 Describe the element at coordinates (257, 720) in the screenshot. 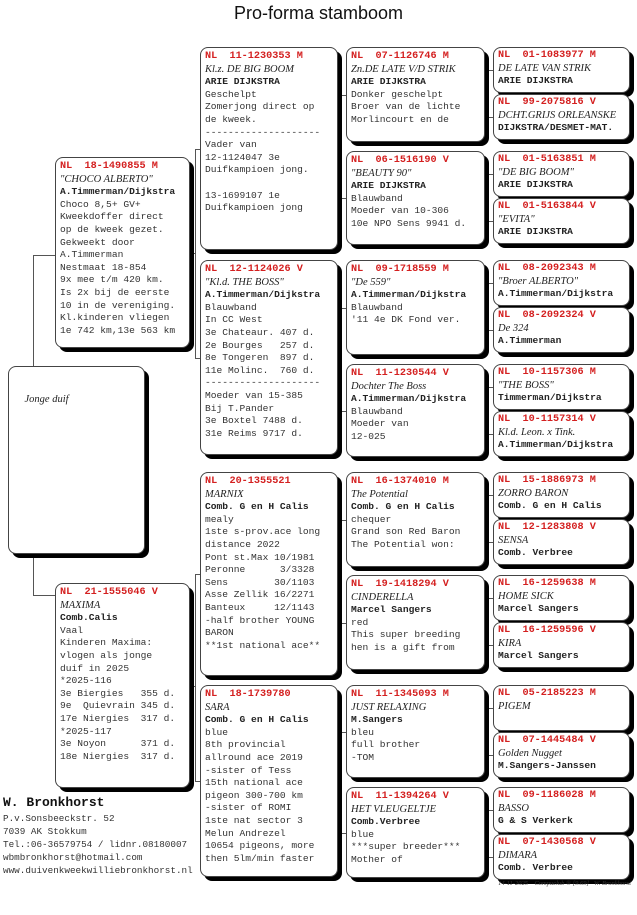

I see `owner-name: Comb. G en H Calis` at that location.